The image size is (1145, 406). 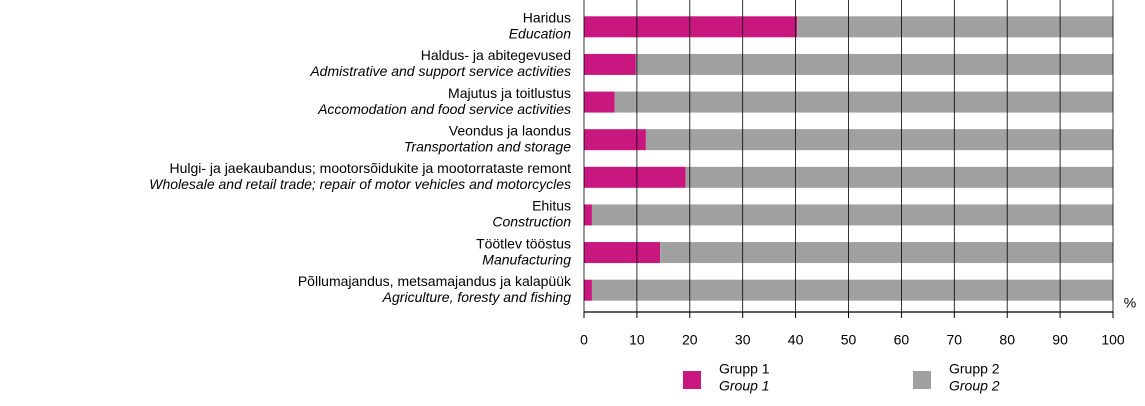 I want to click on x-tick-label: 40, so click(x=796, y=340).